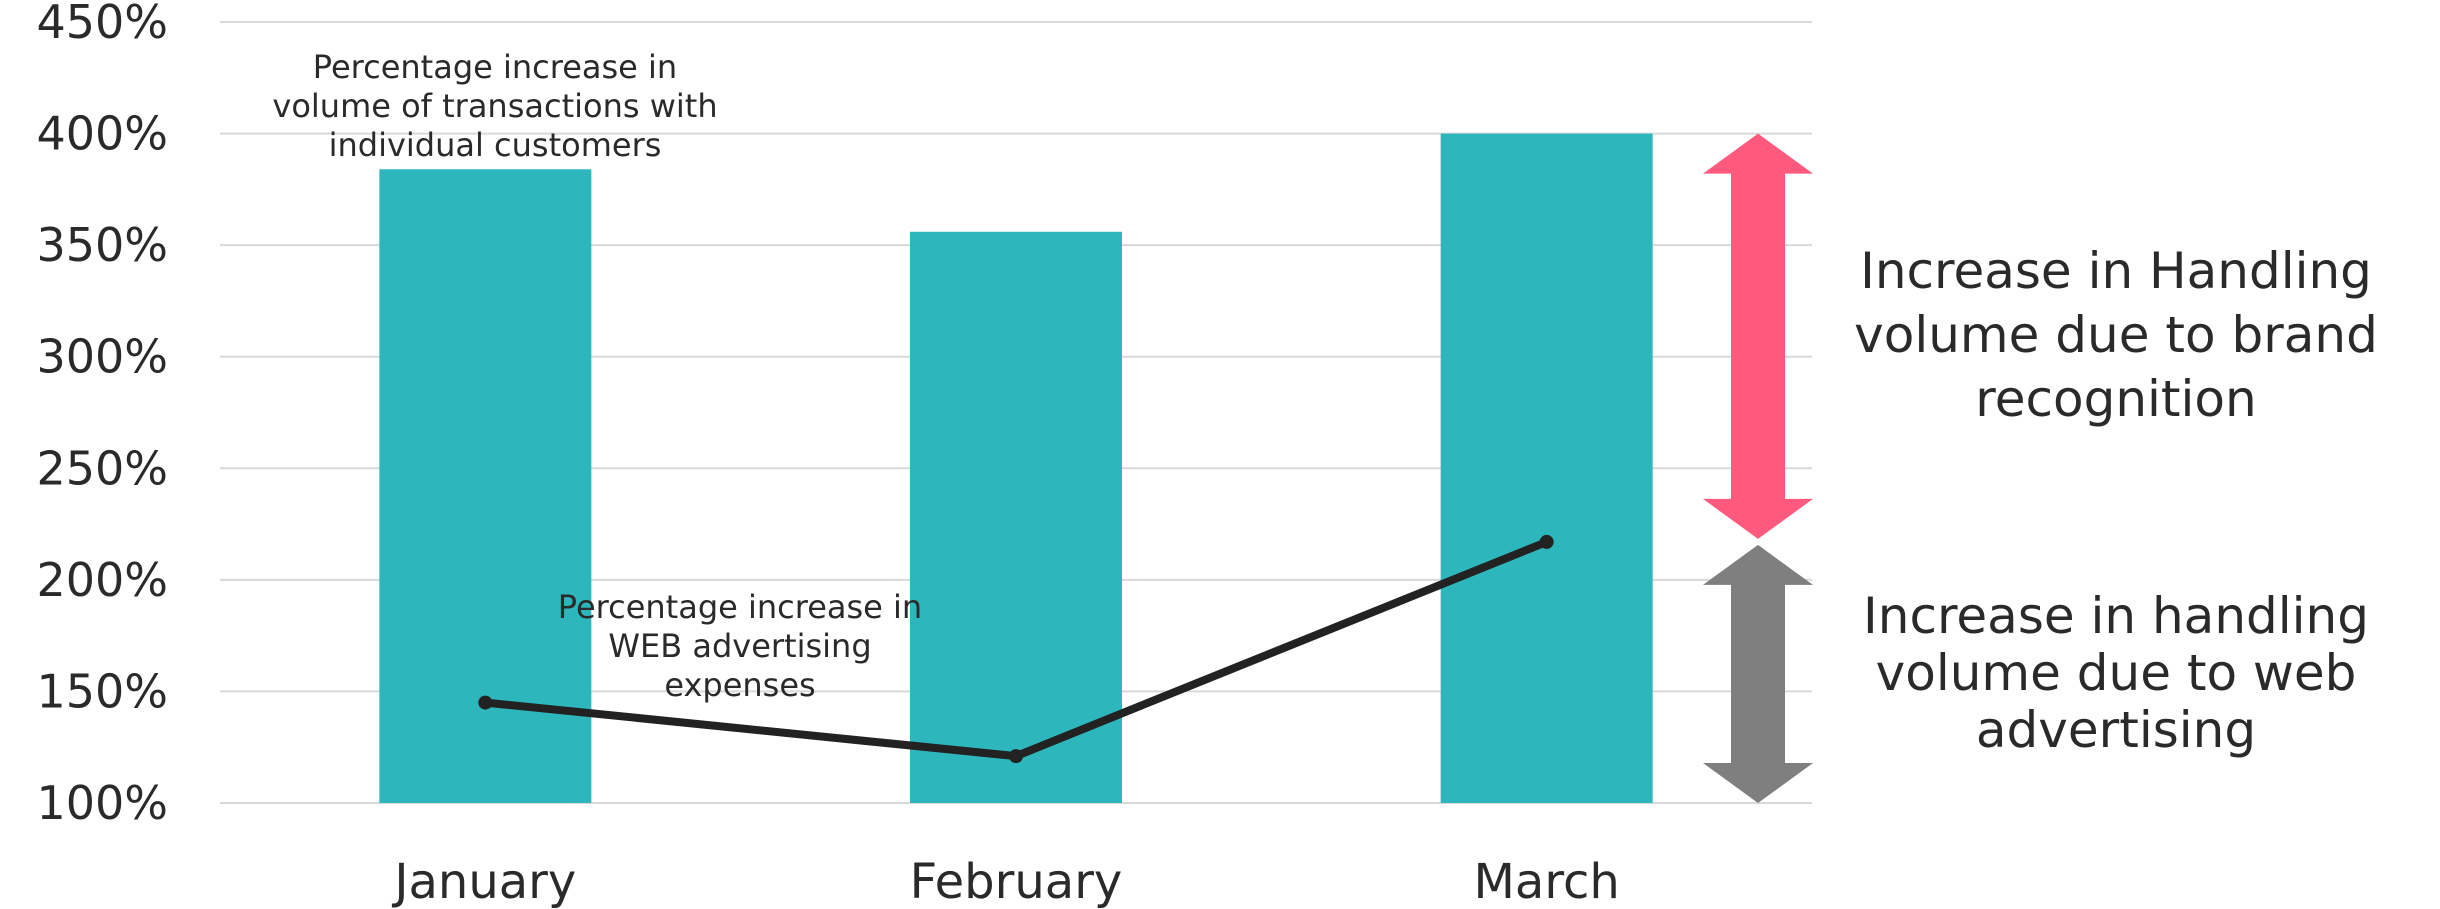  Describe the element at coordinates (102, 803) in the screenshot. I see `y-tick-label: 100%` at that location.